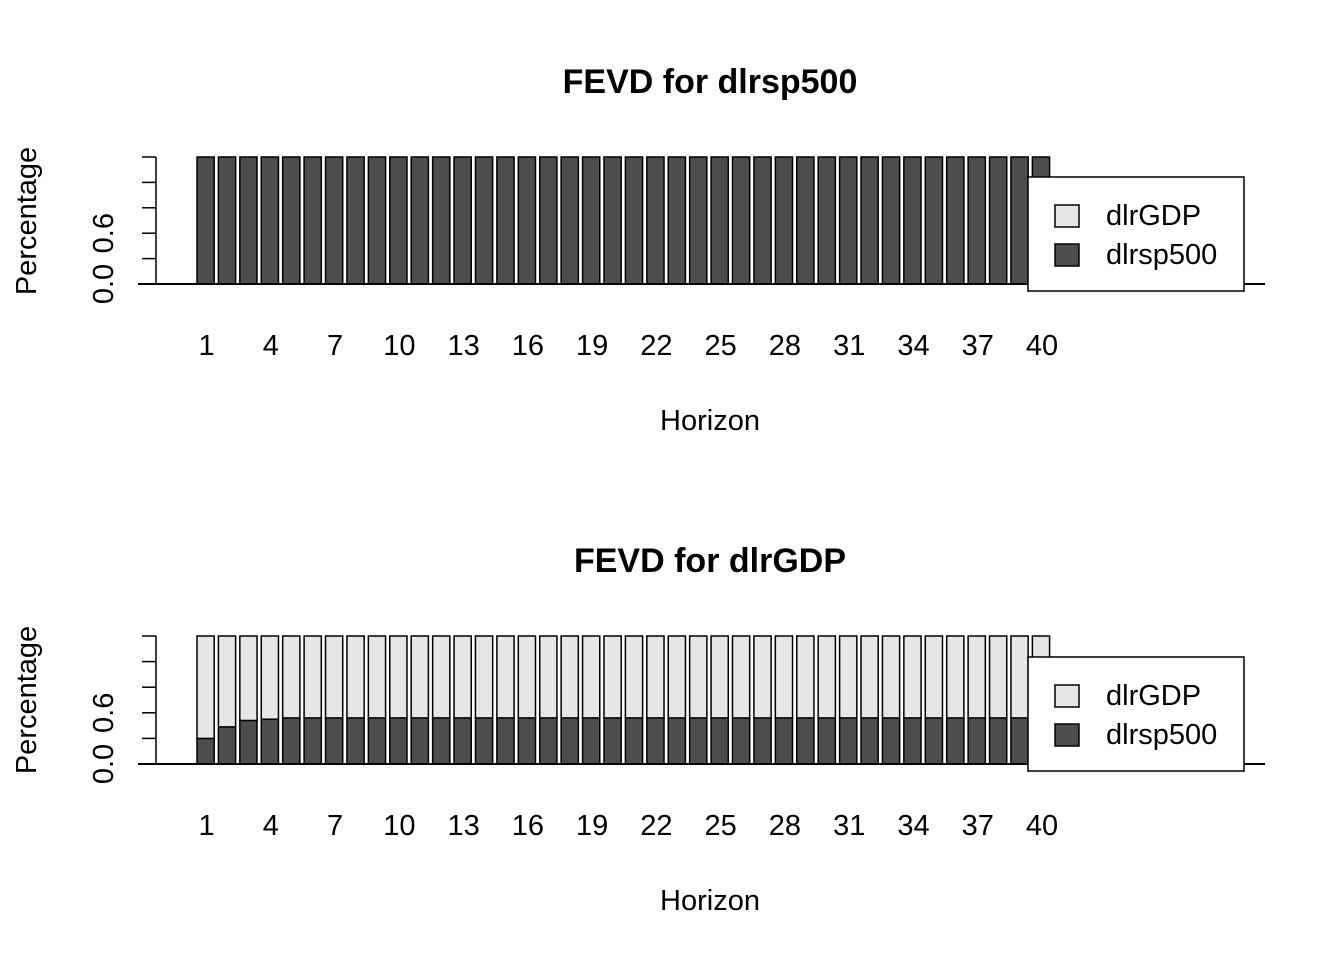 Image resolution: width=1344 pixels, height=960 pixels. I want to click on x-tick-label: 16, so click(528, 346).